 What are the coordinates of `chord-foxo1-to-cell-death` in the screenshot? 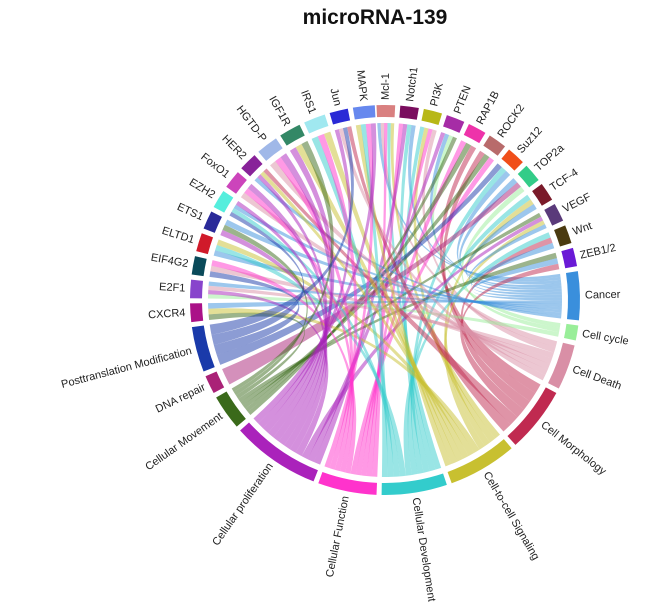 It's located at (395, 281).